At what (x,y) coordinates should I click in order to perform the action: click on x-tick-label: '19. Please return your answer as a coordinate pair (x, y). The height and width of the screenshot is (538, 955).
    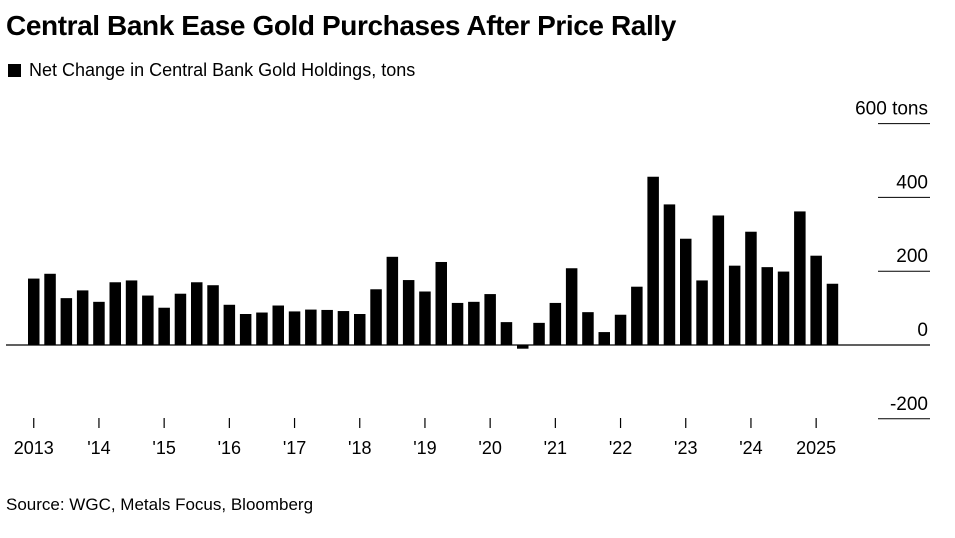
    Looking at the image, I should click on (424, 448).